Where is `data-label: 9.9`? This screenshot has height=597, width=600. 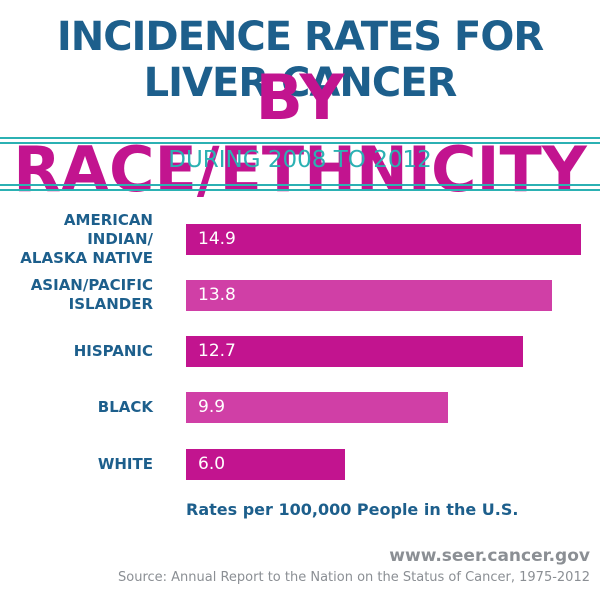 data-label: 9.9 is located at coordinates (212, 406).